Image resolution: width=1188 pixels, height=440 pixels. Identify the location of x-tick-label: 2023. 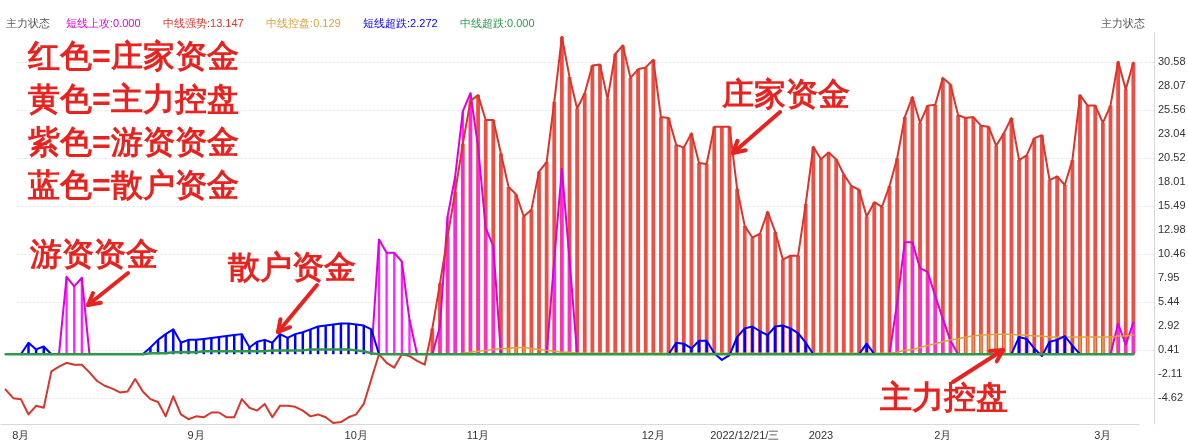
(821, 434).